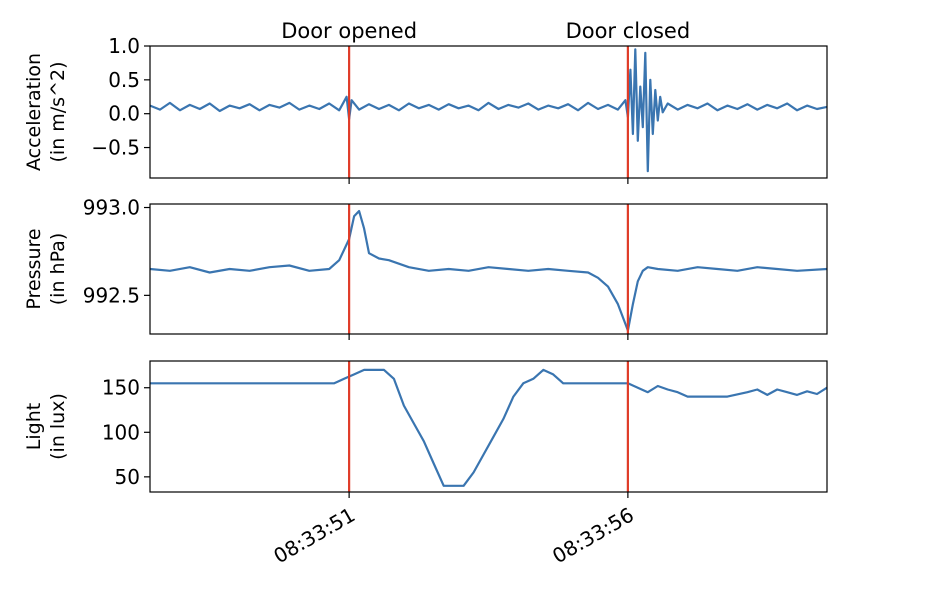 This screenshot has width=934, height=610. What do you see at coordinates (34, 426) in the screenshot?
I see `y-axis-label-line-1: Light` at bounding box center [34, 426].